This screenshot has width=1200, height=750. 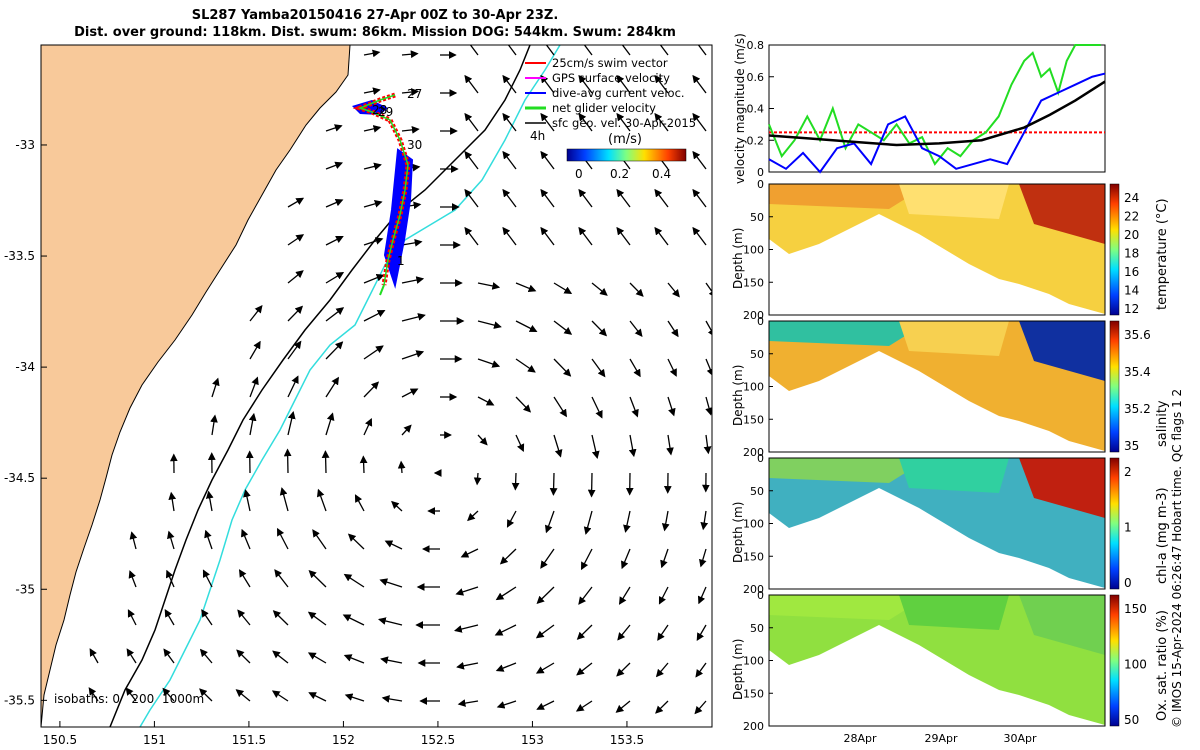 What do you see at coordinates (25, 367) in the screenshot?
I see `map-y-tick-label: -34` at bounding box center [25, 367].